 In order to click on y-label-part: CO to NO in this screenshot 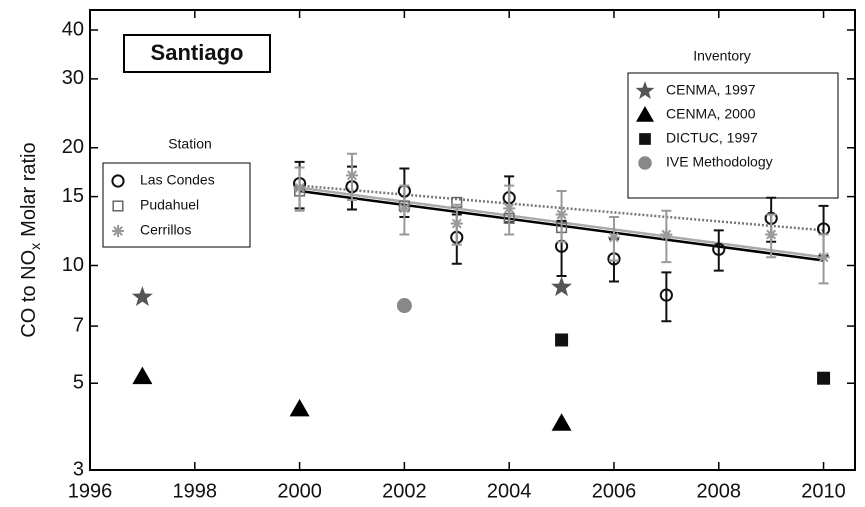, I will do `click(29, 294)`.